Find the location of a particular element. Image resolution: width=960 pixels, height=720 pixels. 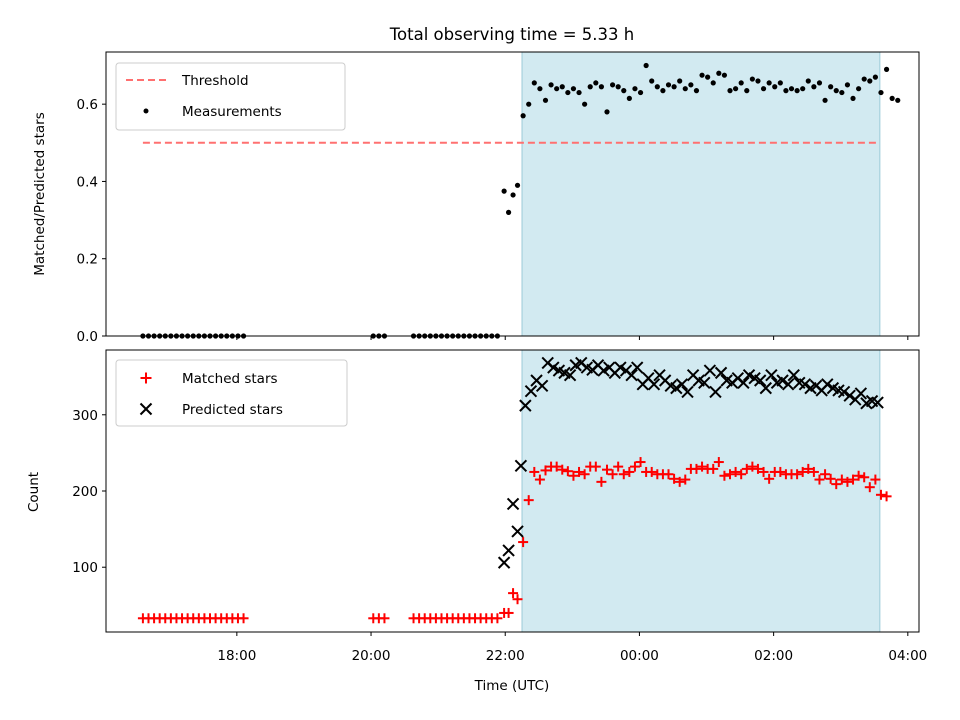

top-shaded-region is located at coordinates (701, 194).